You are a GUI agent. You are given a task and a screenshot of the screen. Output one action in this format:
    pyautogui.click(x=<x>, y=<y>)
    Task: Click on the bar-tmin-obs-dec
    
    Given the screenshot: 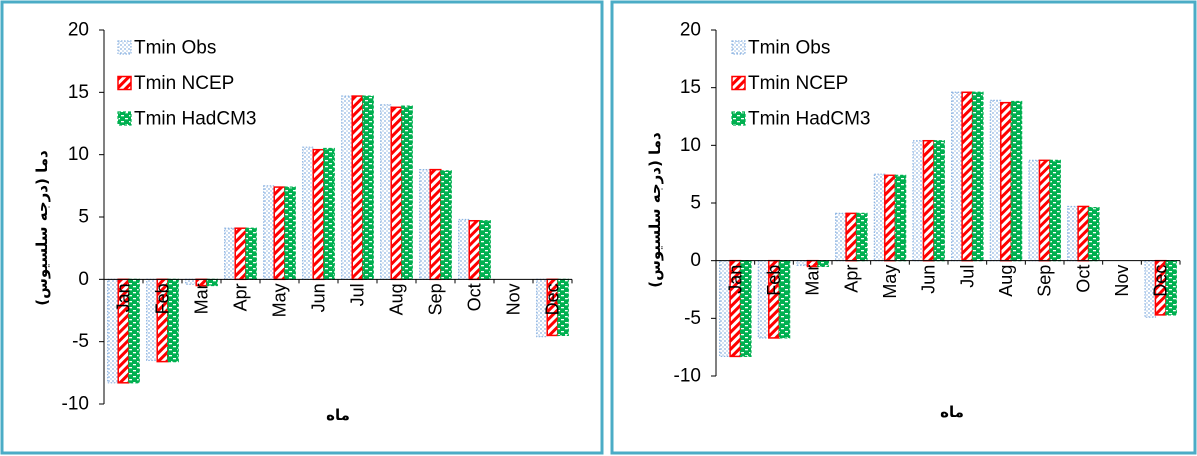 What is the action you would take?
    pyautogui.click(x=1150, y=289)
    